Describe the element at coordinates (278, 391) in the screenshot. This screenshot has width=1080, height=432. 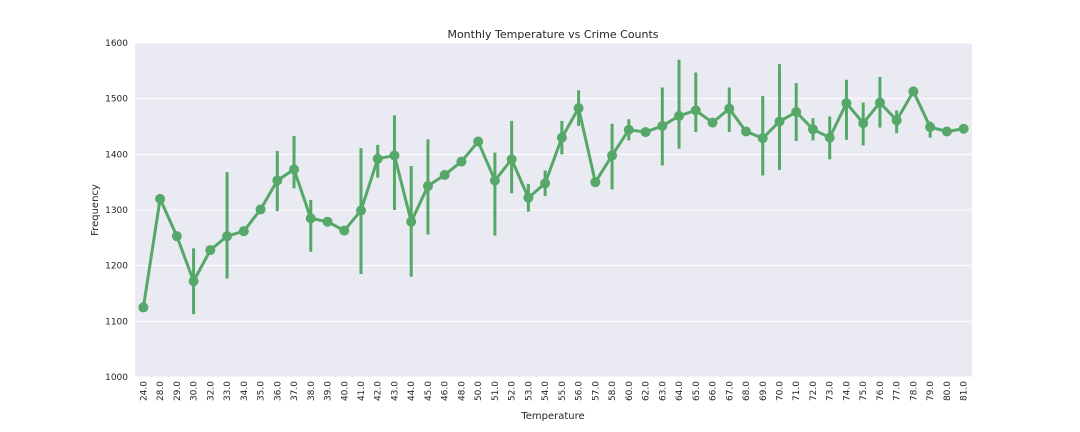
I see `x-tick-label: 36.0` at that location.